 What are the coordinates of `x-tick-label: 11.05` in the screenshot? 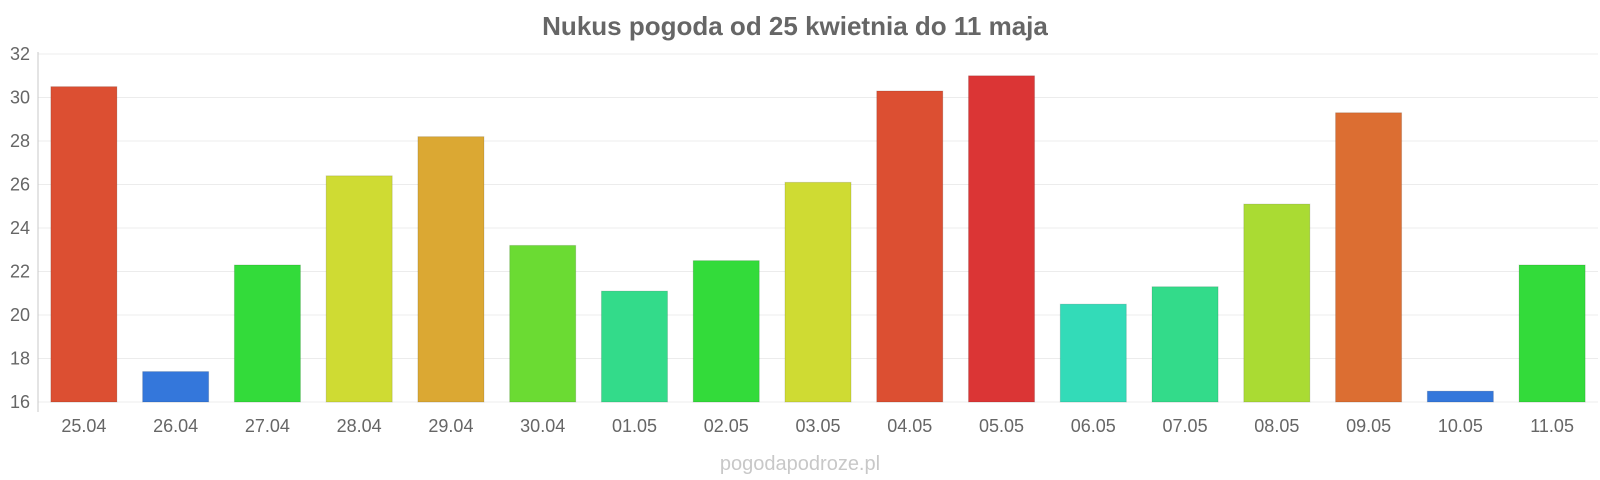 It's located at (1552, 426).